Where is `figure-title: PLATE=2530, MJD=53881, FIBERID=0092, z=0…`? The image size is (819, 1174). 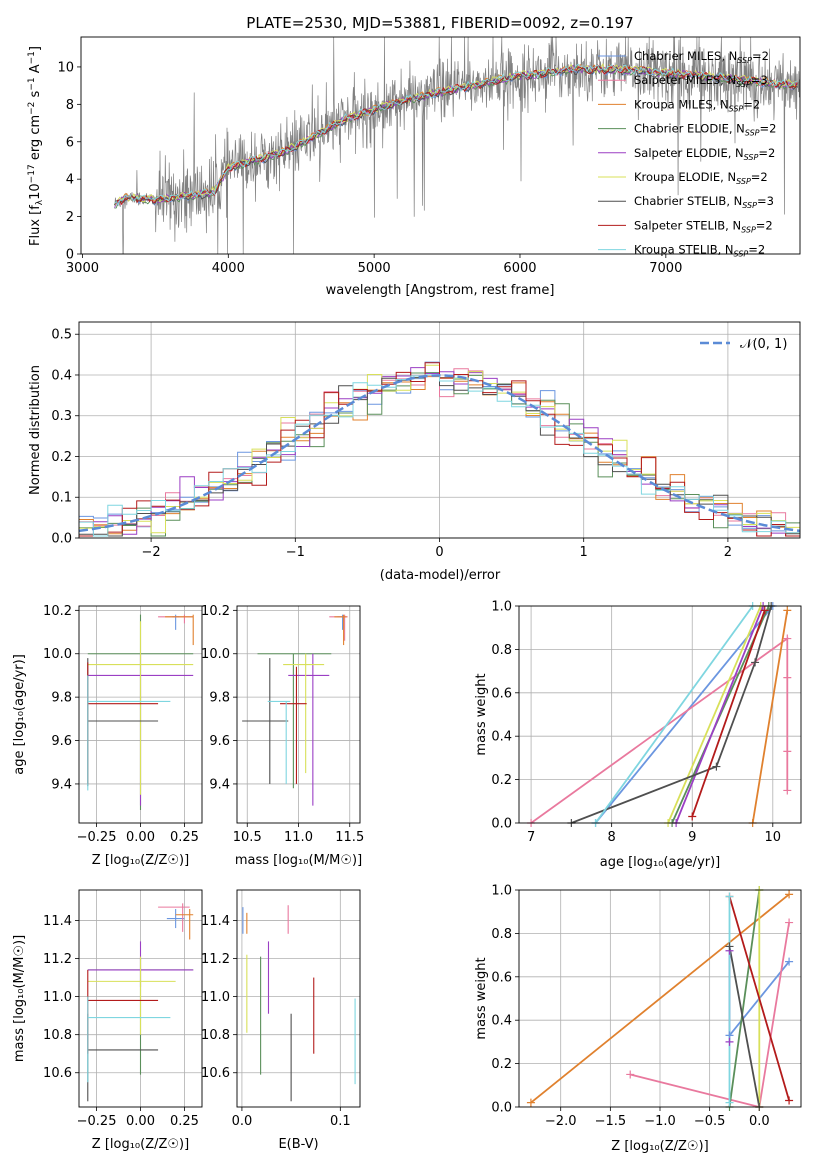 figure-title: PLATE=2530, MJD=53881, FIBERID=0092, z=0… is located at coordinates (439, 23).